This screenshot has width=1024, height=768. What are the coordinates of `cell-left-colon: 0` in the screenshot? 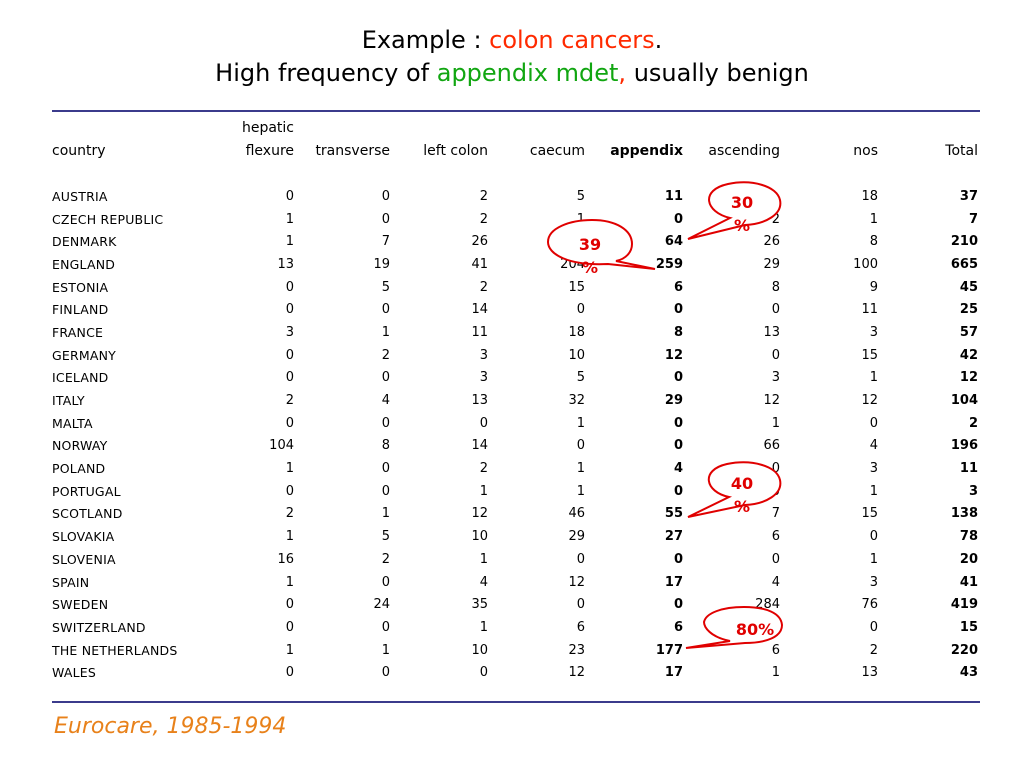 It's located at (483, 423).